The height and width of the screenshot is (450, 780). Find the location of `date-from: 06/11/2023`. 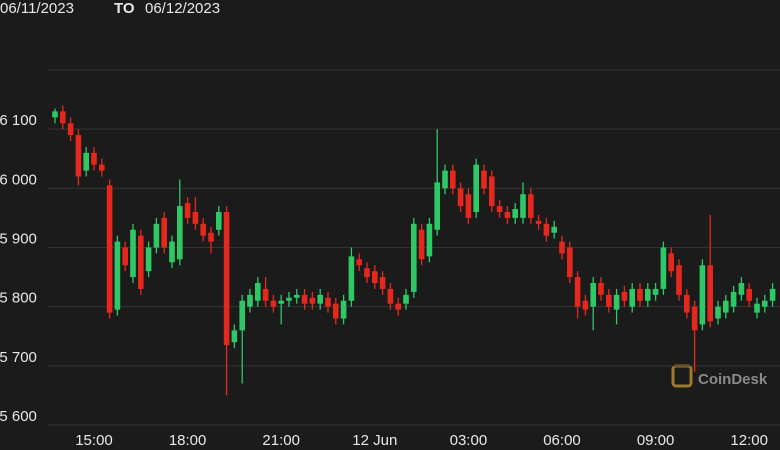

date-from: 06/11/2023 is located at coordinates (37, 8).